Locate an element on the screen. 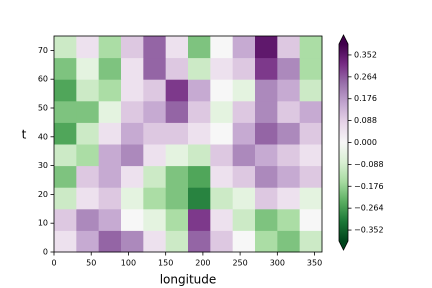 Image resolution: width=432 pixels, height=288 pixels. y-tick-label: 30 is located at coordinates (43, 165).